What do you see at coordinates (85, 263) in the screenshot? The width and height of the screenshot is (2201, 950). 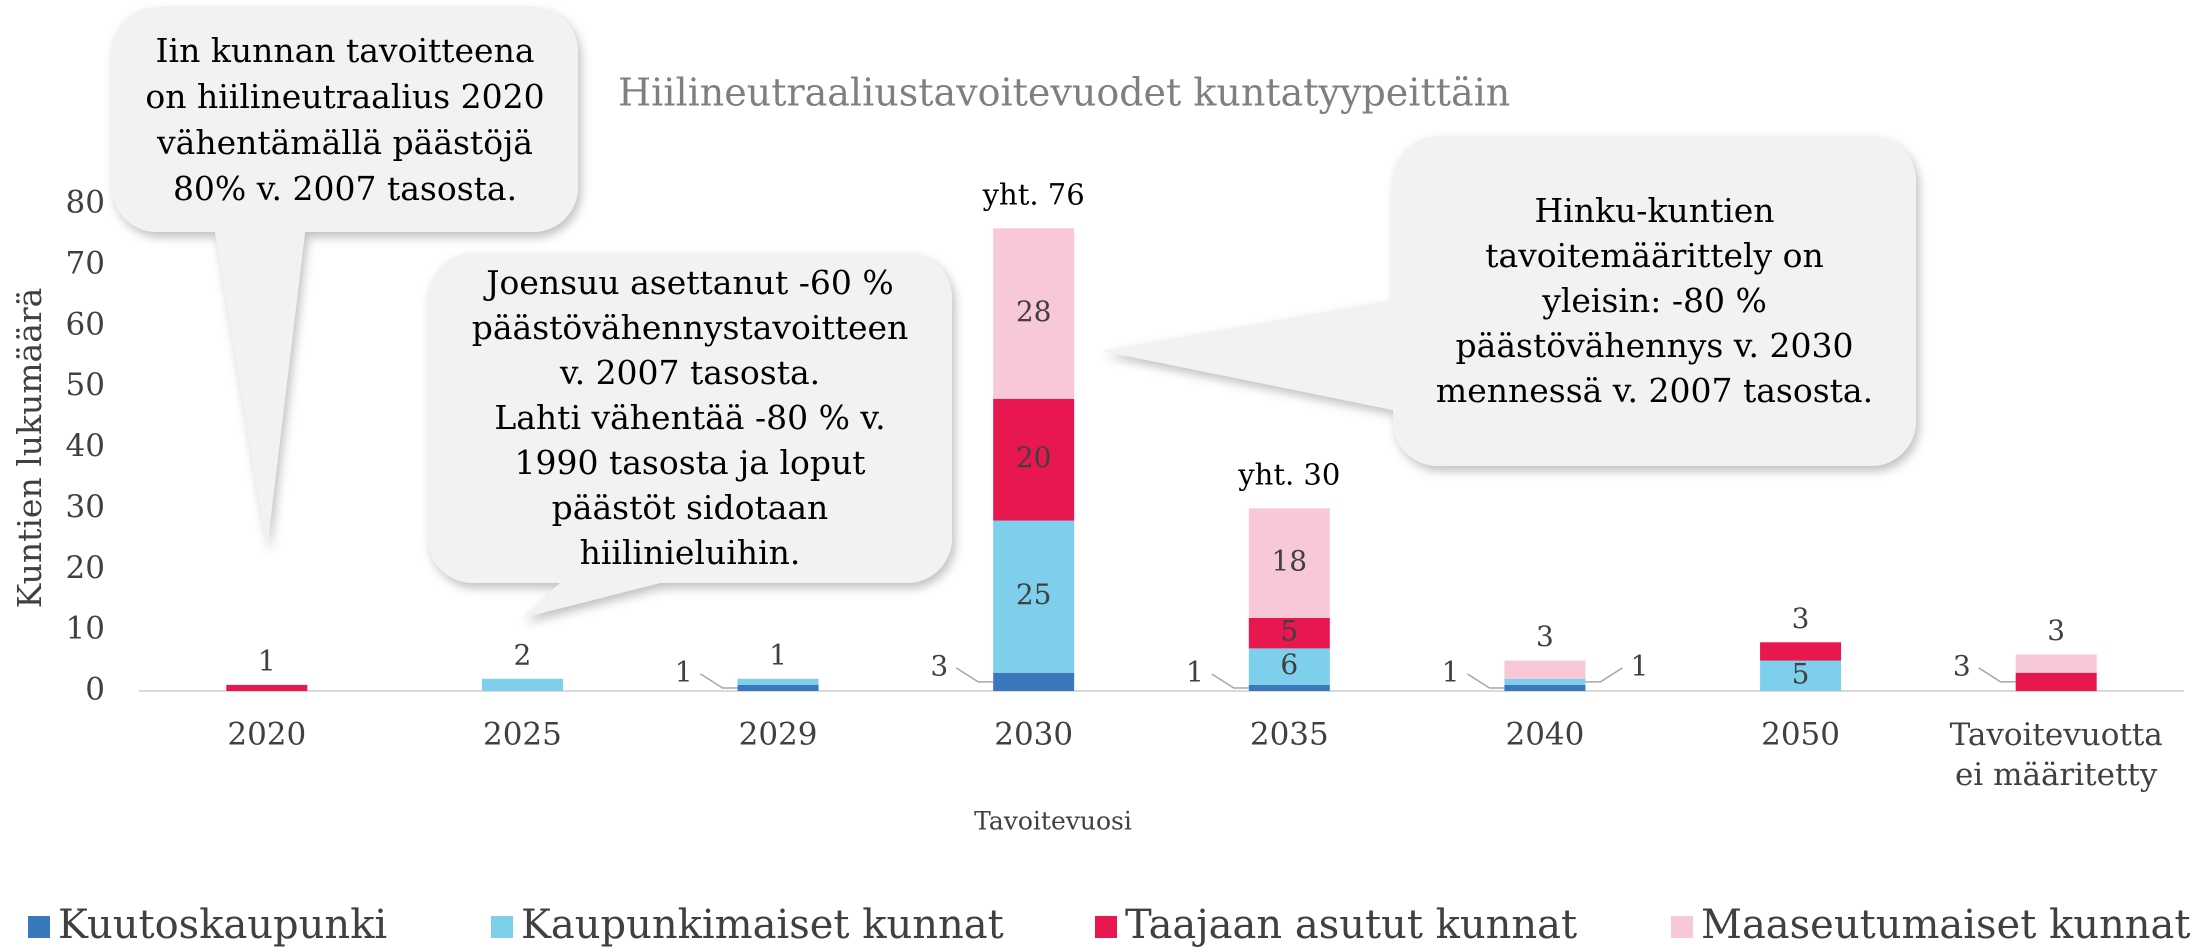 I see `y-tick-label: 70` at bounding box center [85, 263].